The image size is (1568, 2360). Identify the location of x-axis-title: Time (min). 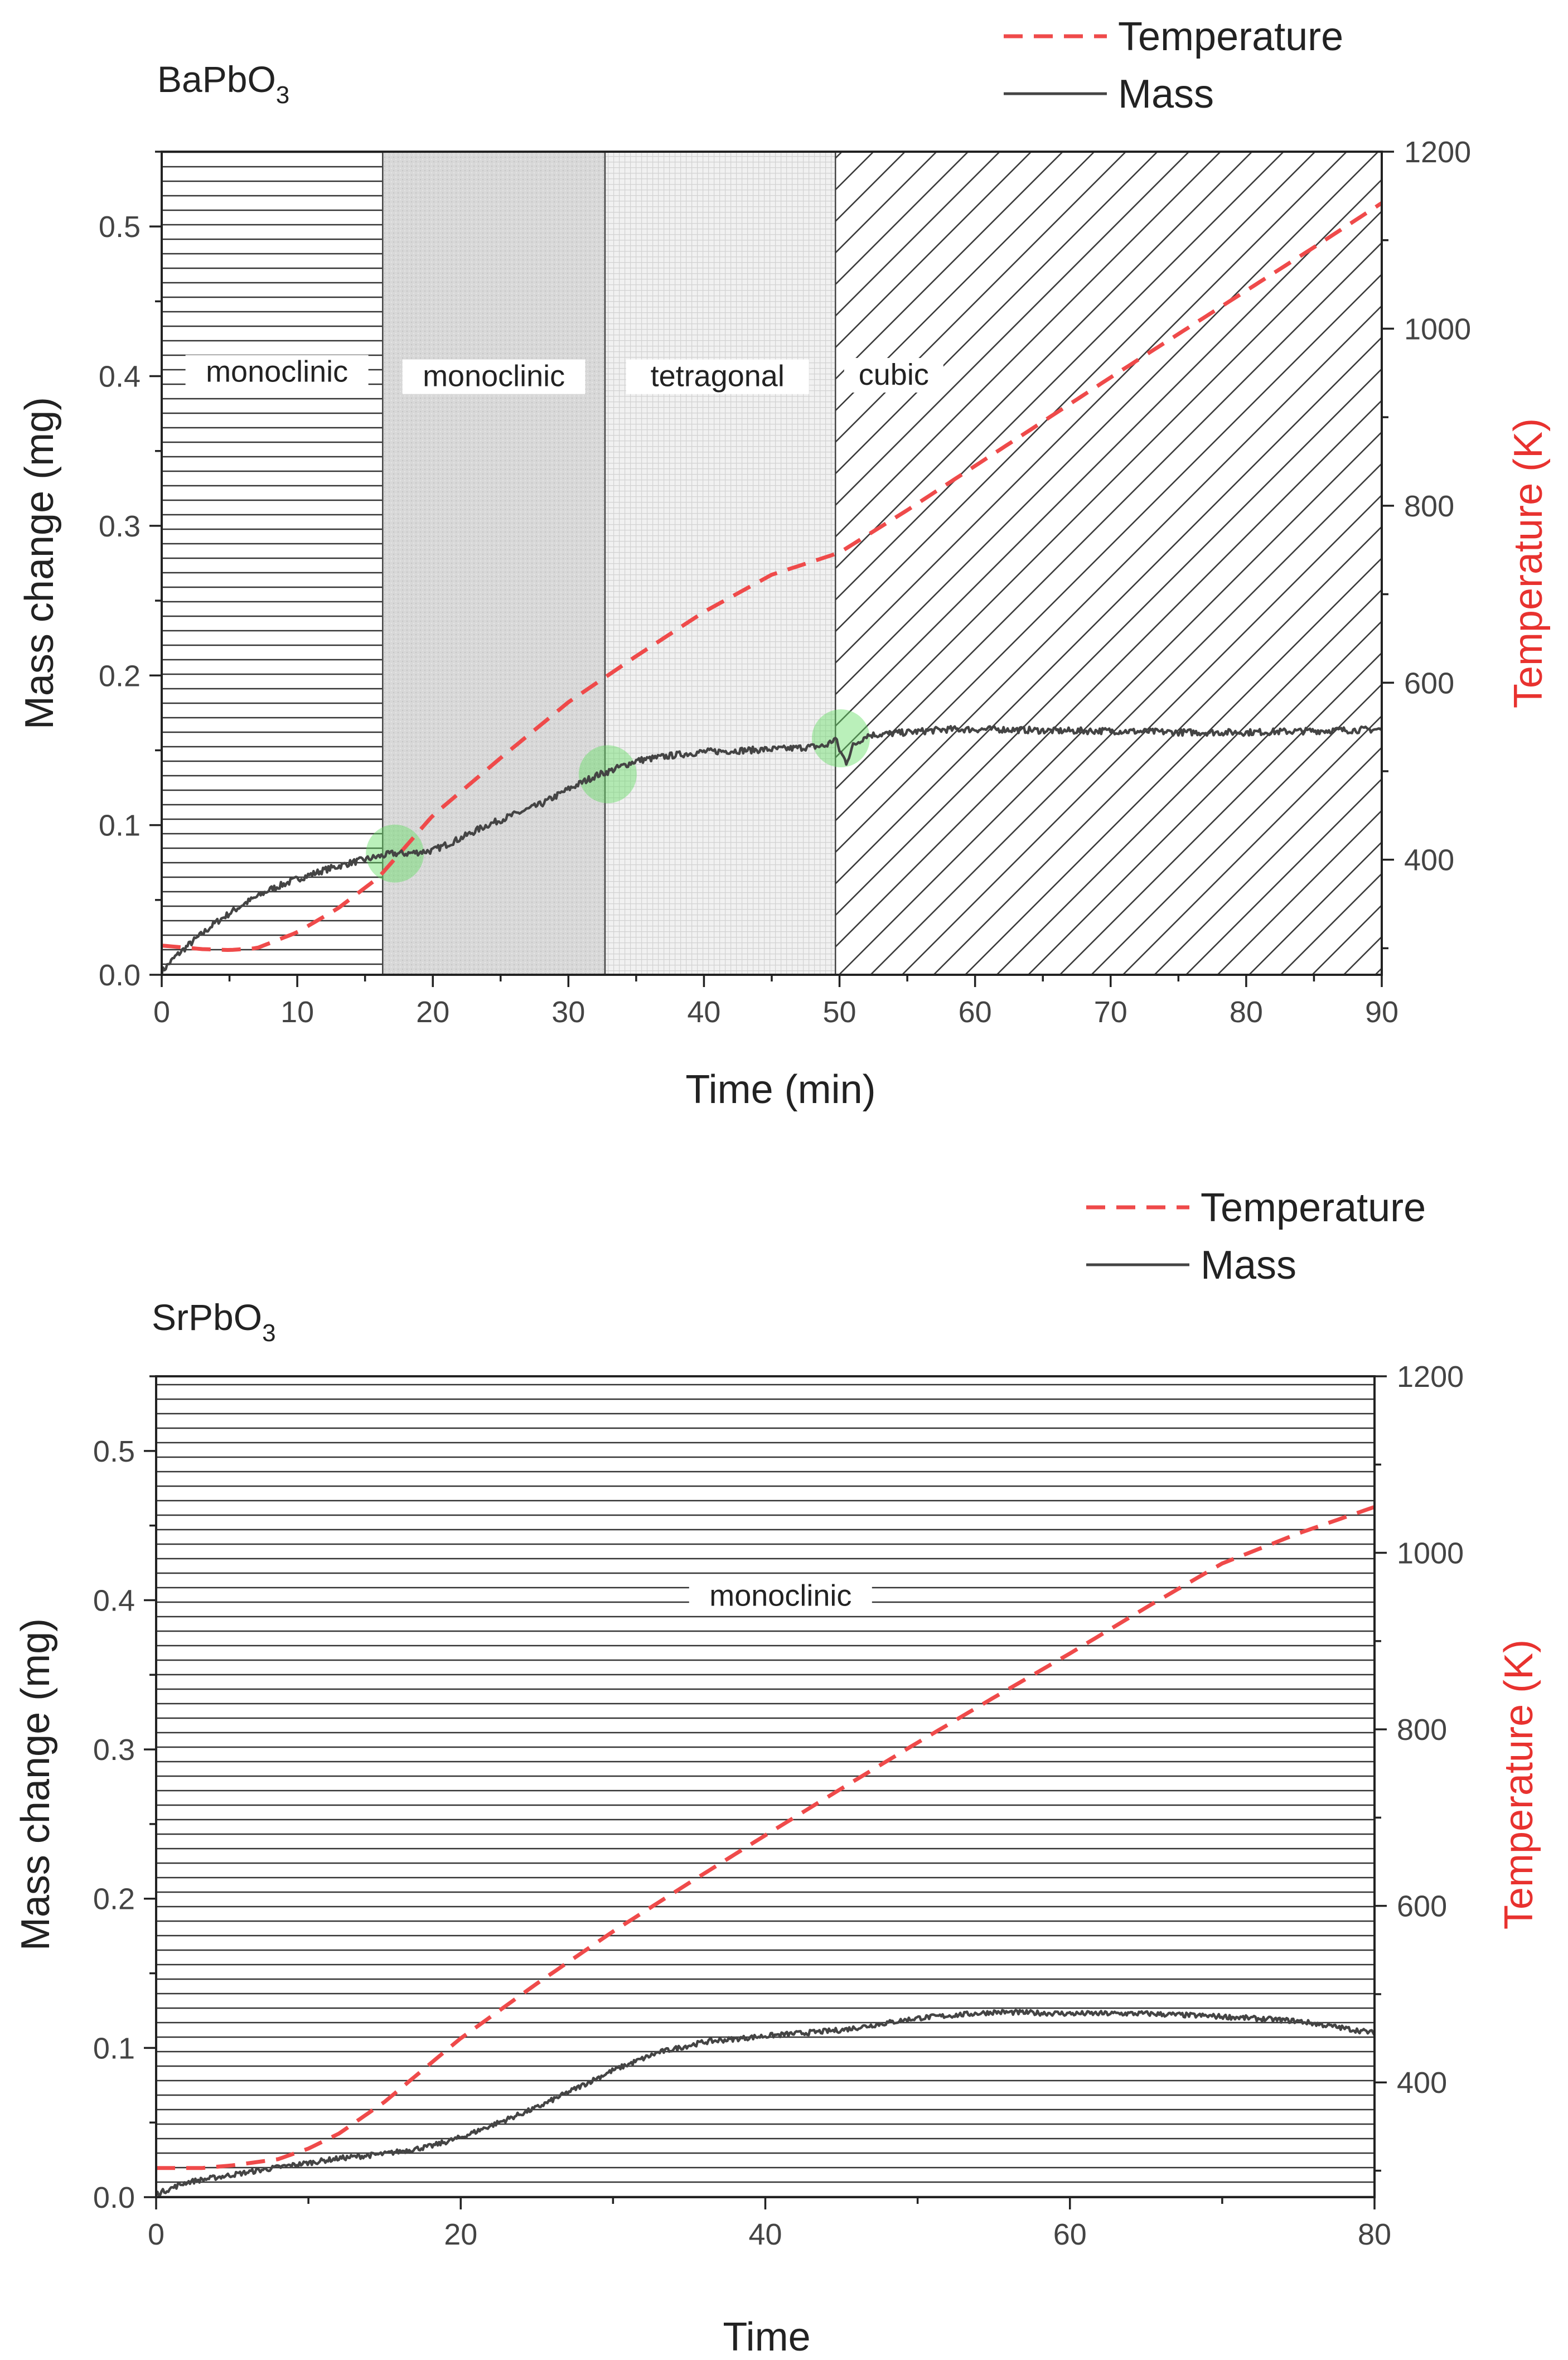
(780, 1089).